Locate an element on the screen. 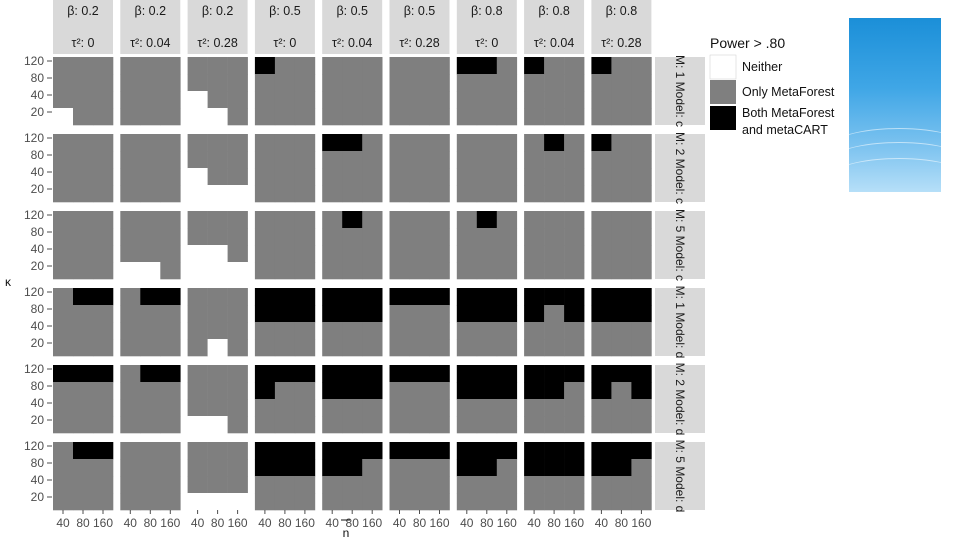  decorative-blue-slide-graphic is located at coordinates (895, 105).